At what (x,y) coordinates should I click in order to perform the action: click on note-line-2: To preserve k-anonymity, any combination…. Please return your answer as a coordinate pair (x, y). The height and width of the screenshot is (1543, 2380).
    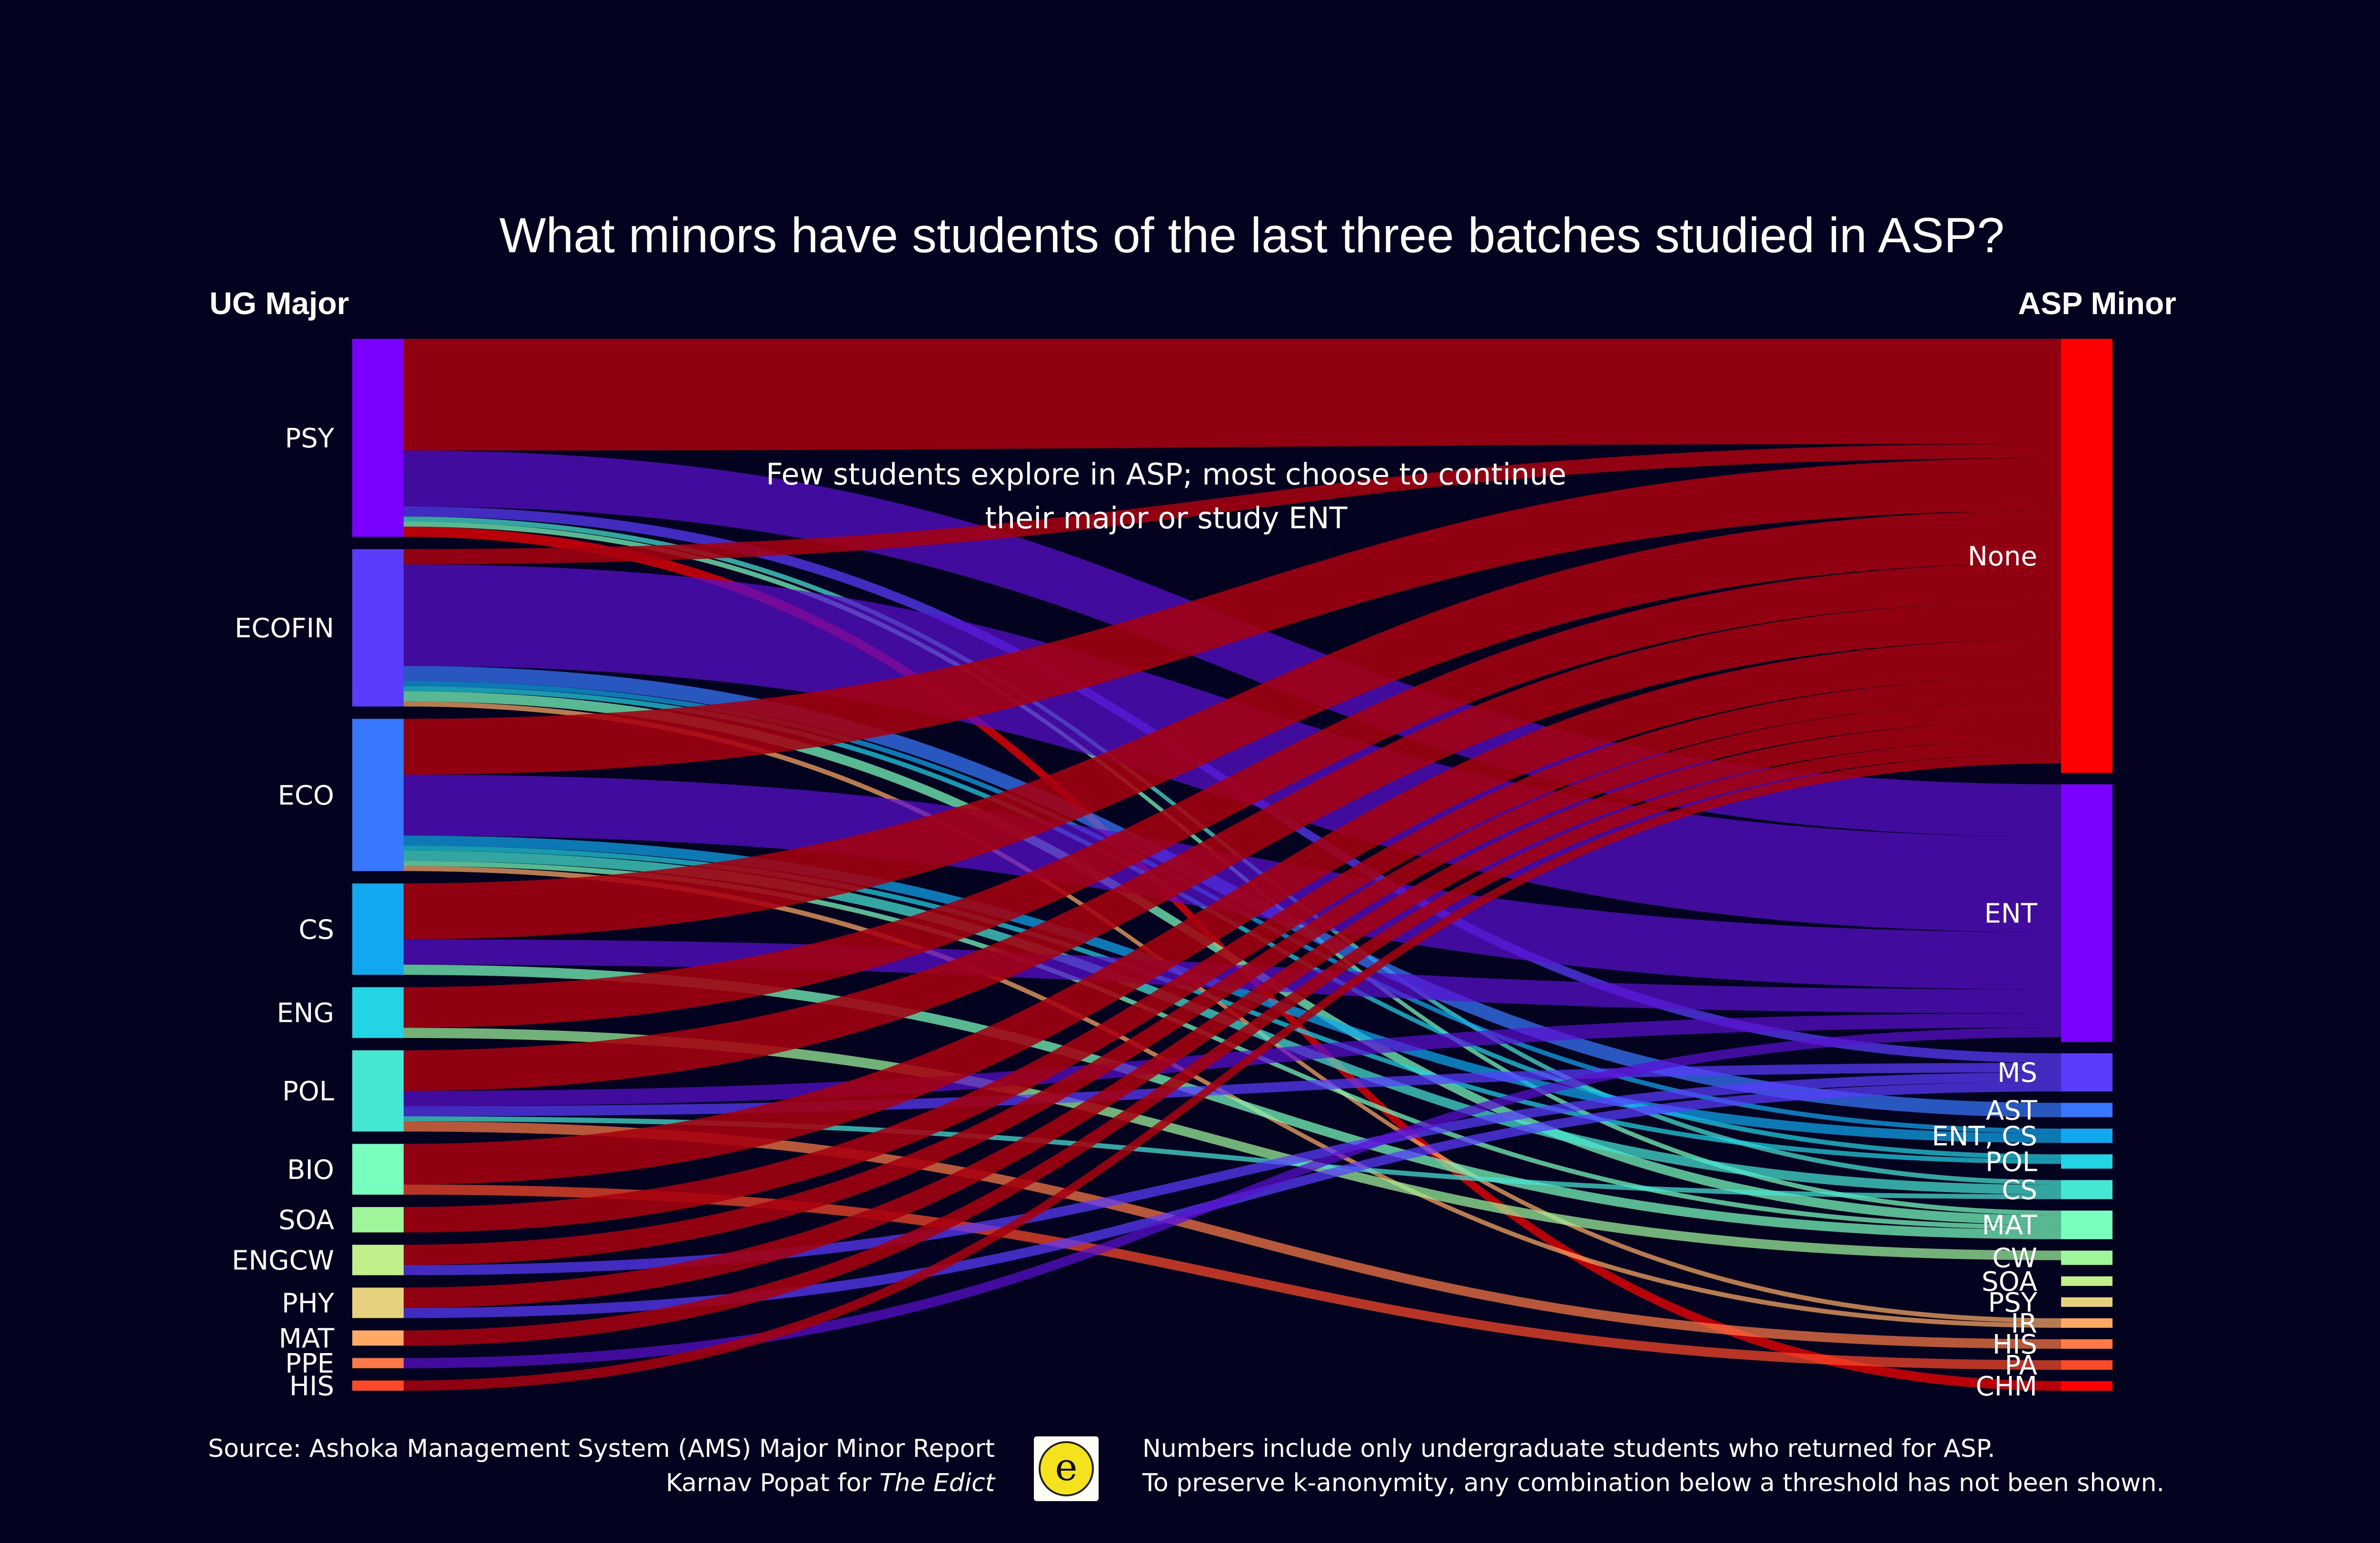
    Looking at the image, I should click on (1653, 1483).